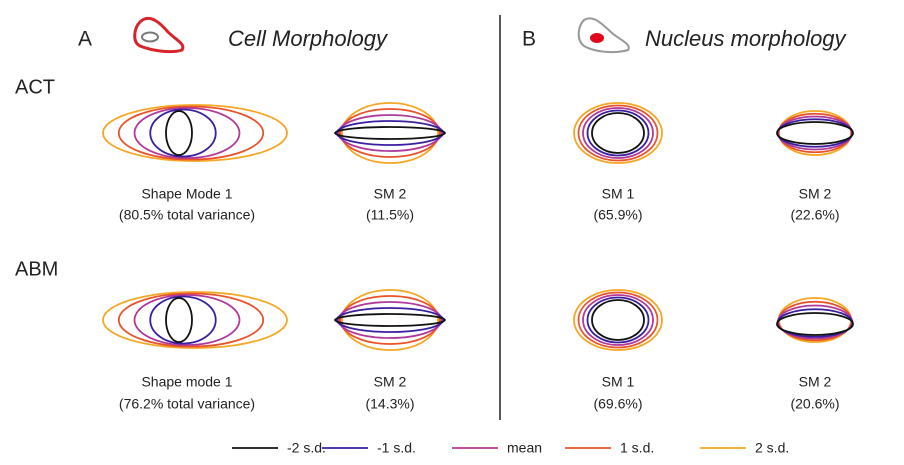 The image size is (904, 465). What do you see at coordinates (524, 448) in the screenshot?
I see `legend-label: mean` at bounding box center [524, 448].